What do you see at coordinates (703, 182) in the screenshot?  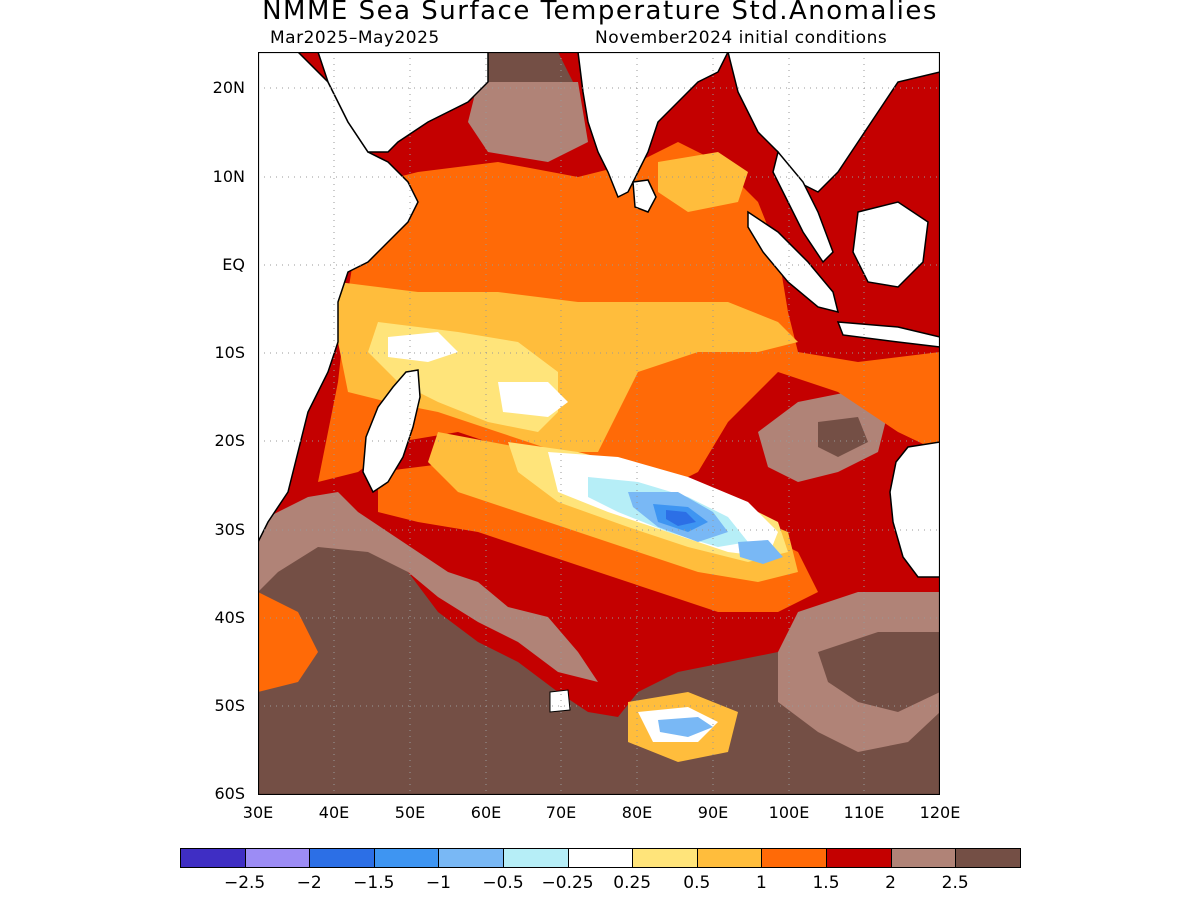 I see `anomaly-patch-1-bay` at bounding box center [703, 182].